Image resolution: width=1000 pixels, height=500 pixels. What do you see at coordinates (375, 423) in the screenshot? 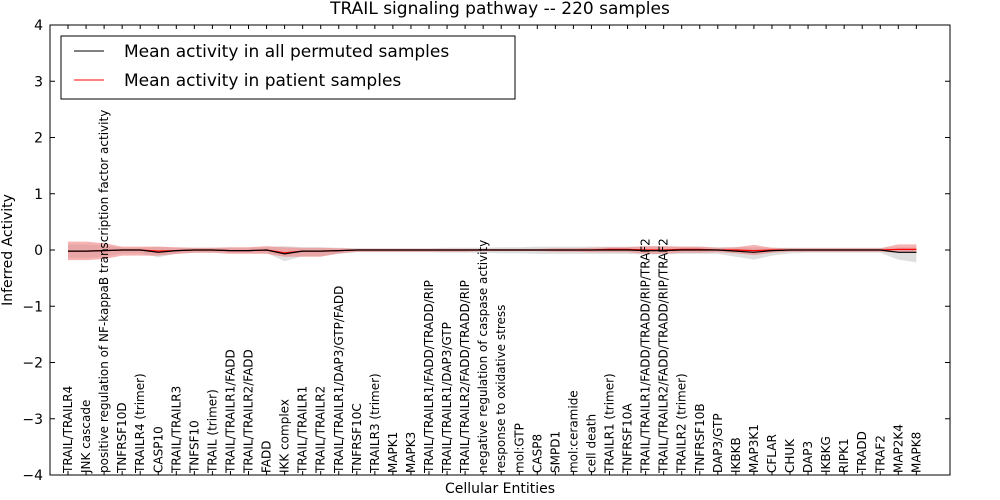
I see `x-tick-label: TRAILR3 (trimer)` at bounding box center [375, 423].